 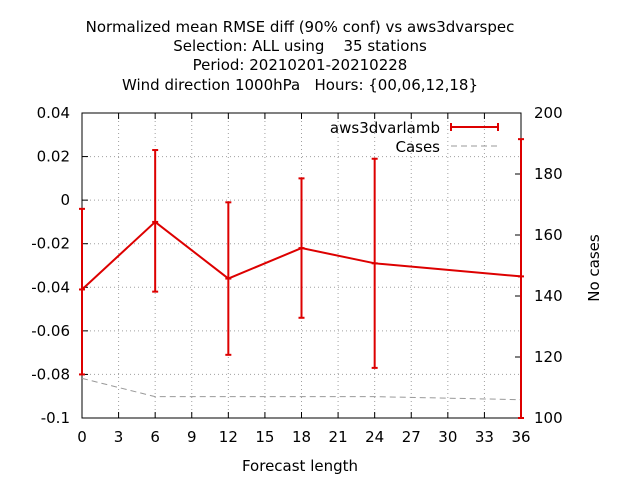 What do you see at coordinates (411, 437) in the screenshot?
I see `x-tick-label: 27` at bounding box center [411, 437].